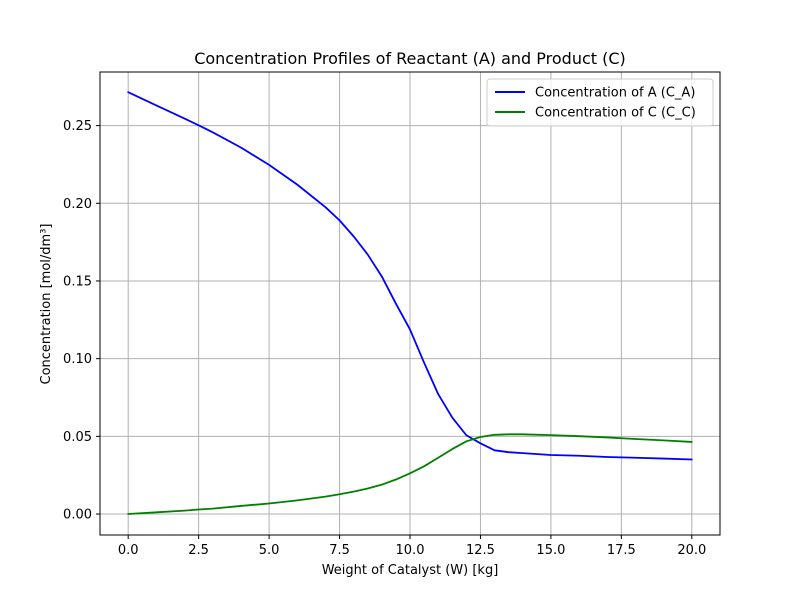 Image resolution: width=800 pixels, height=600 pixels. I want to click on legend-label-cc: Concentration of C (C_C), so click(615, 113).